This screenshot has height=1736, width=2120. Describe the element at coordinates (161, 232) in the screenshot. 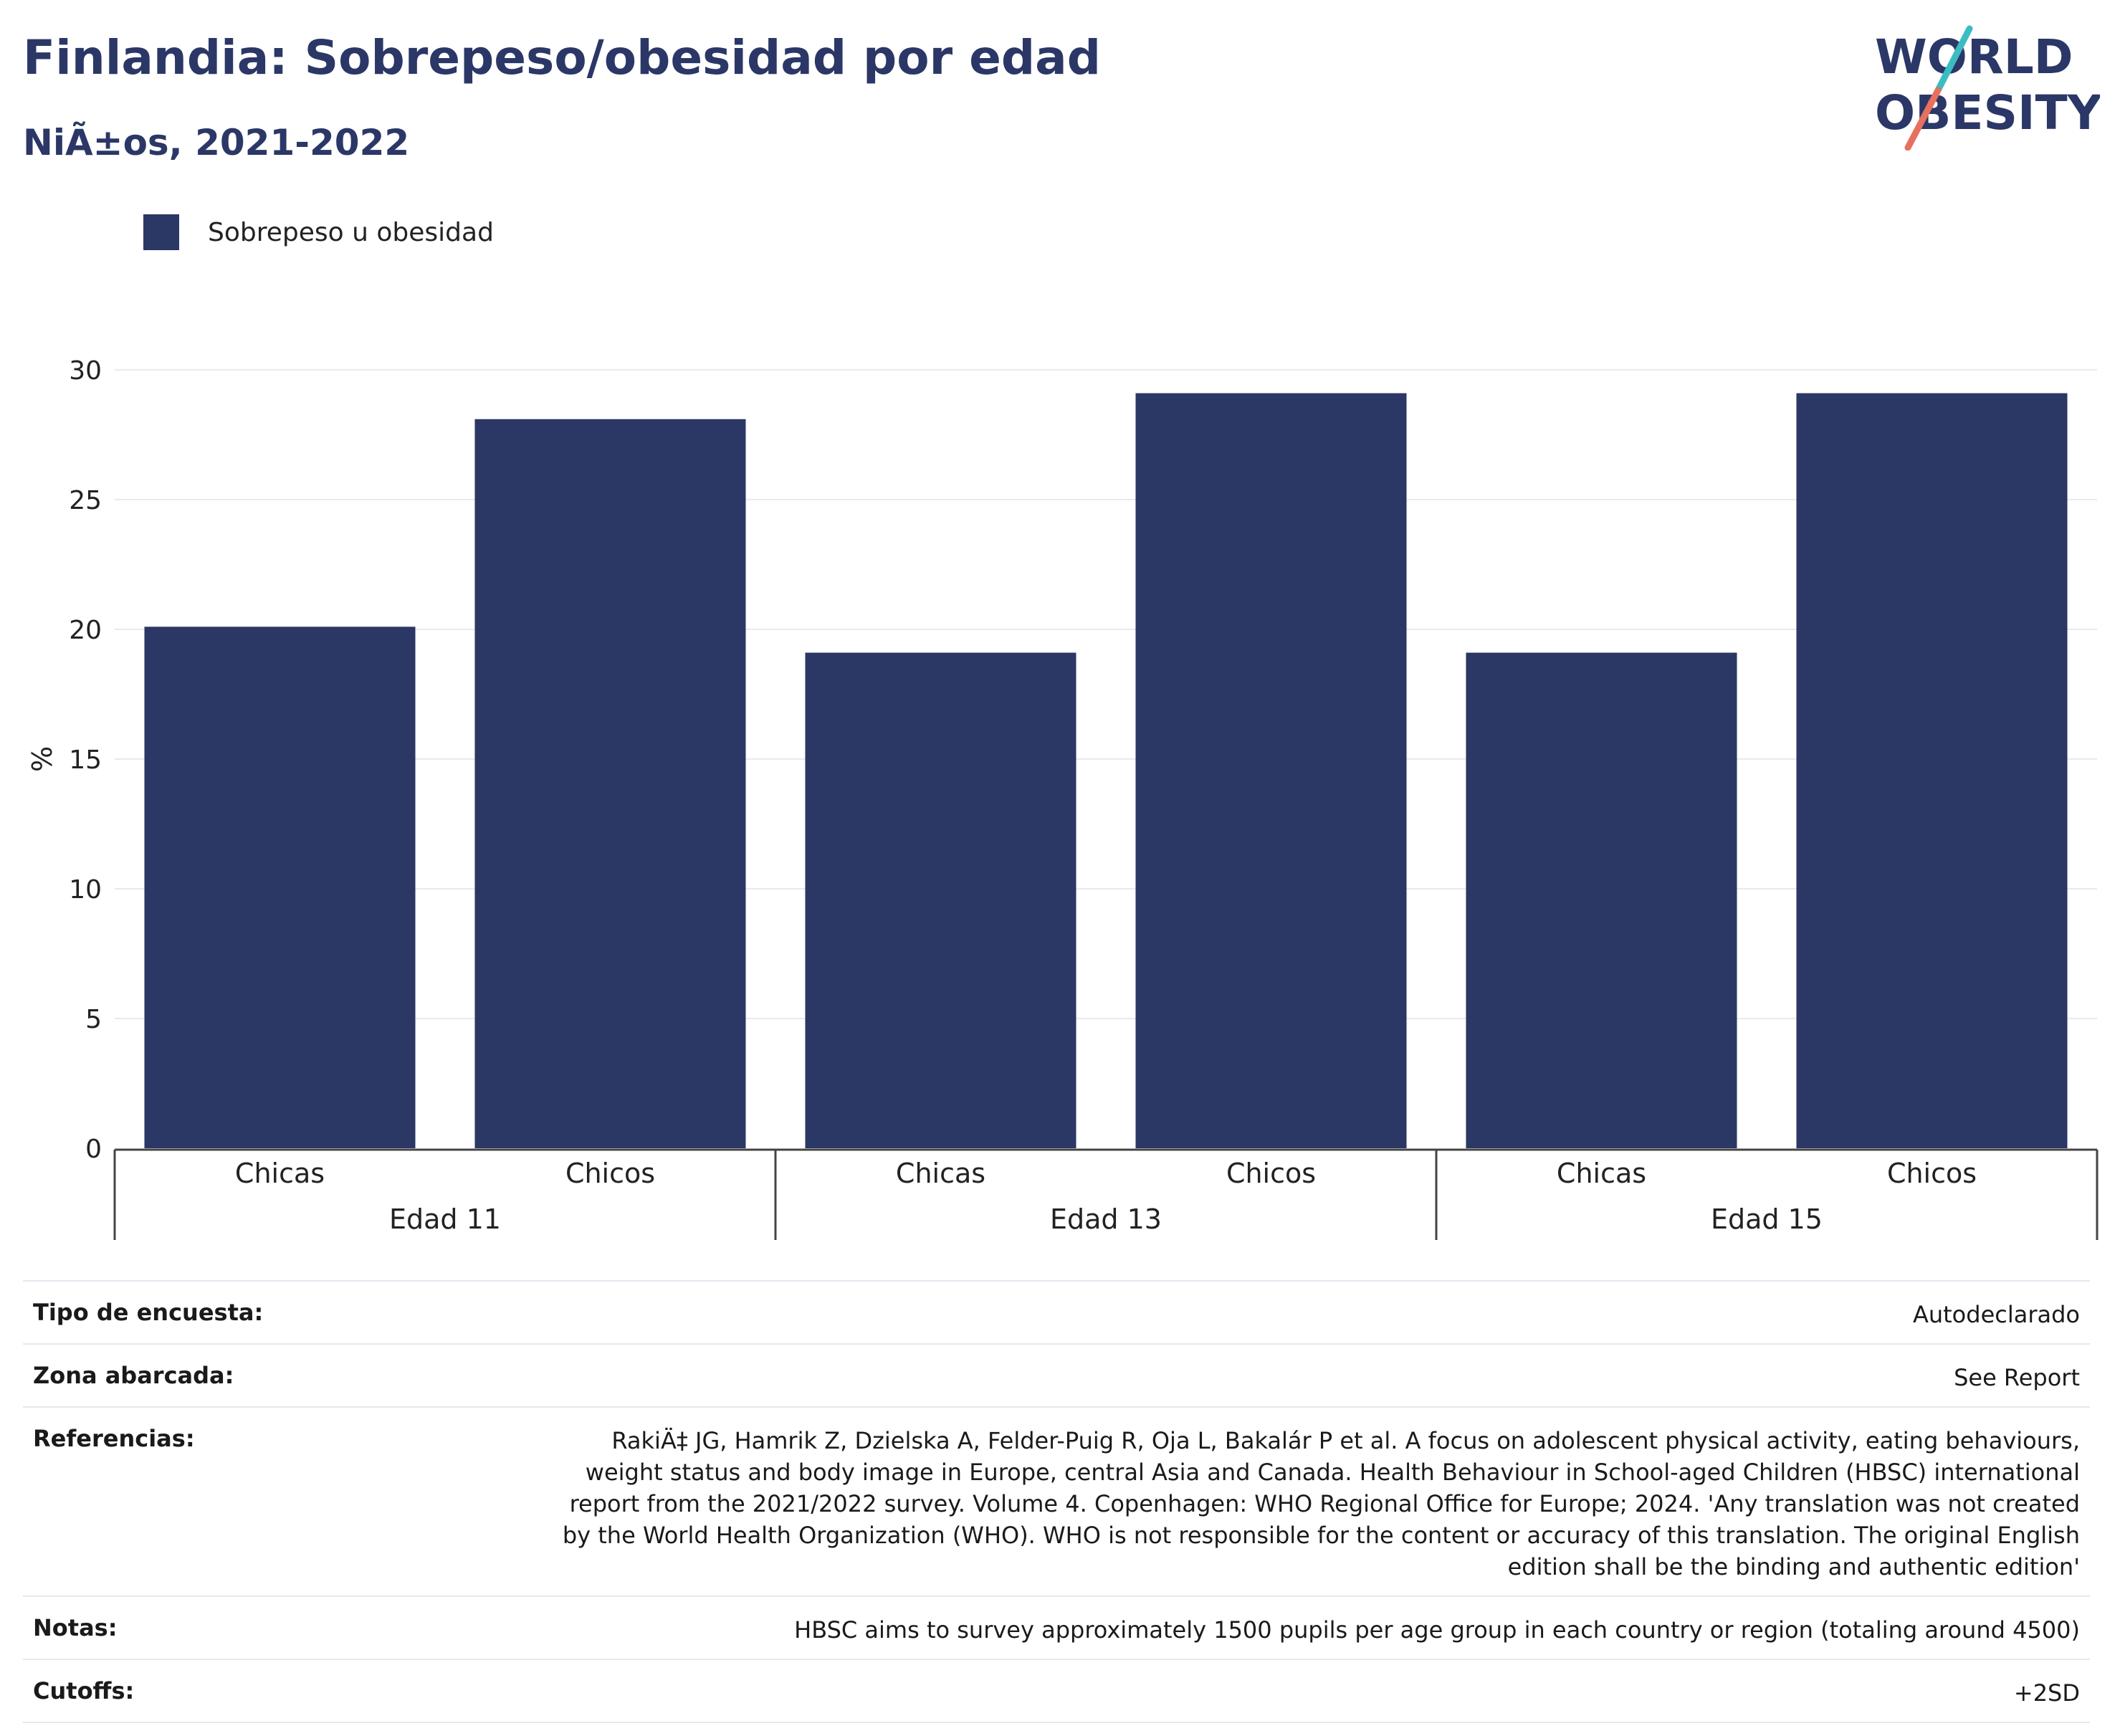

I see `legend-swatch` at that location.